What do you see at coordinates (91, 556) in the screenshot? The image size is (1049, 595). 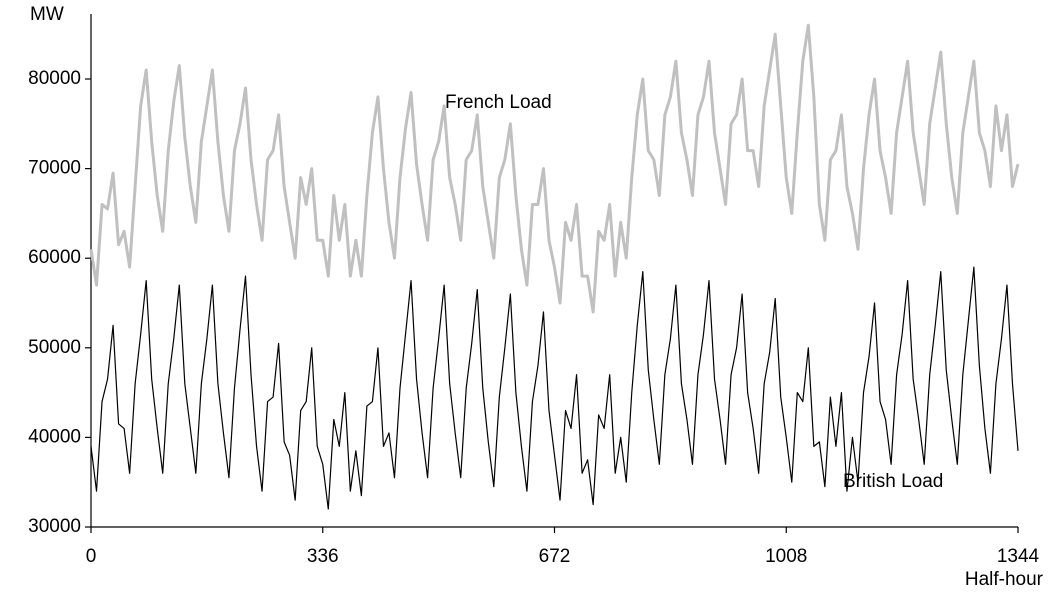 I see `x-tick-label: 0` at bounding box center [91, 556].